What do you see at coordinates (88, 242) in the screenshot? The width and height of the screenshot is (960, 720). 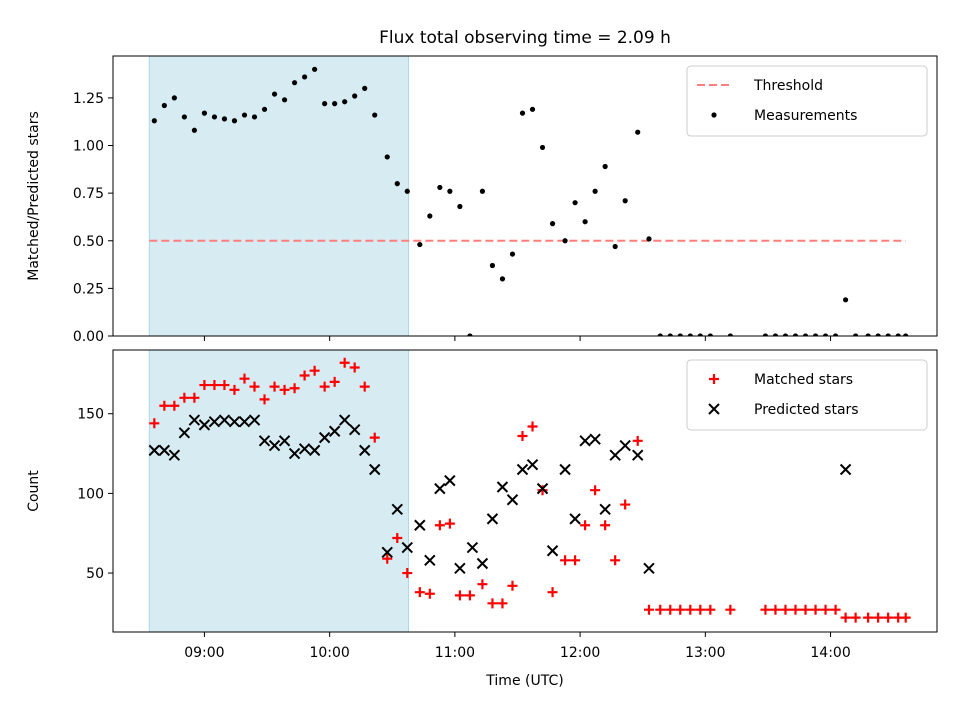 I see `y-tick-label: 0.50` at bounding box center [88, 242].